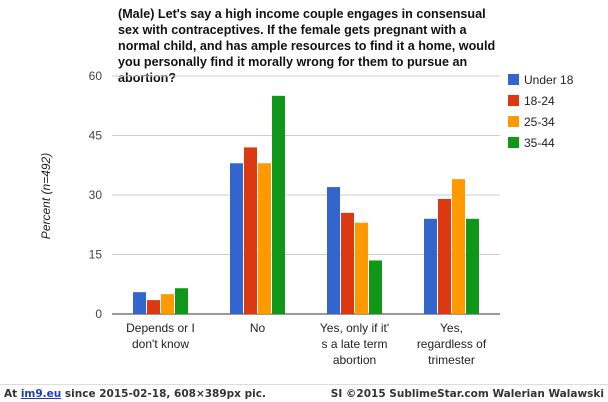  I want to click on legend-label: 18-24, so click(539, 101).